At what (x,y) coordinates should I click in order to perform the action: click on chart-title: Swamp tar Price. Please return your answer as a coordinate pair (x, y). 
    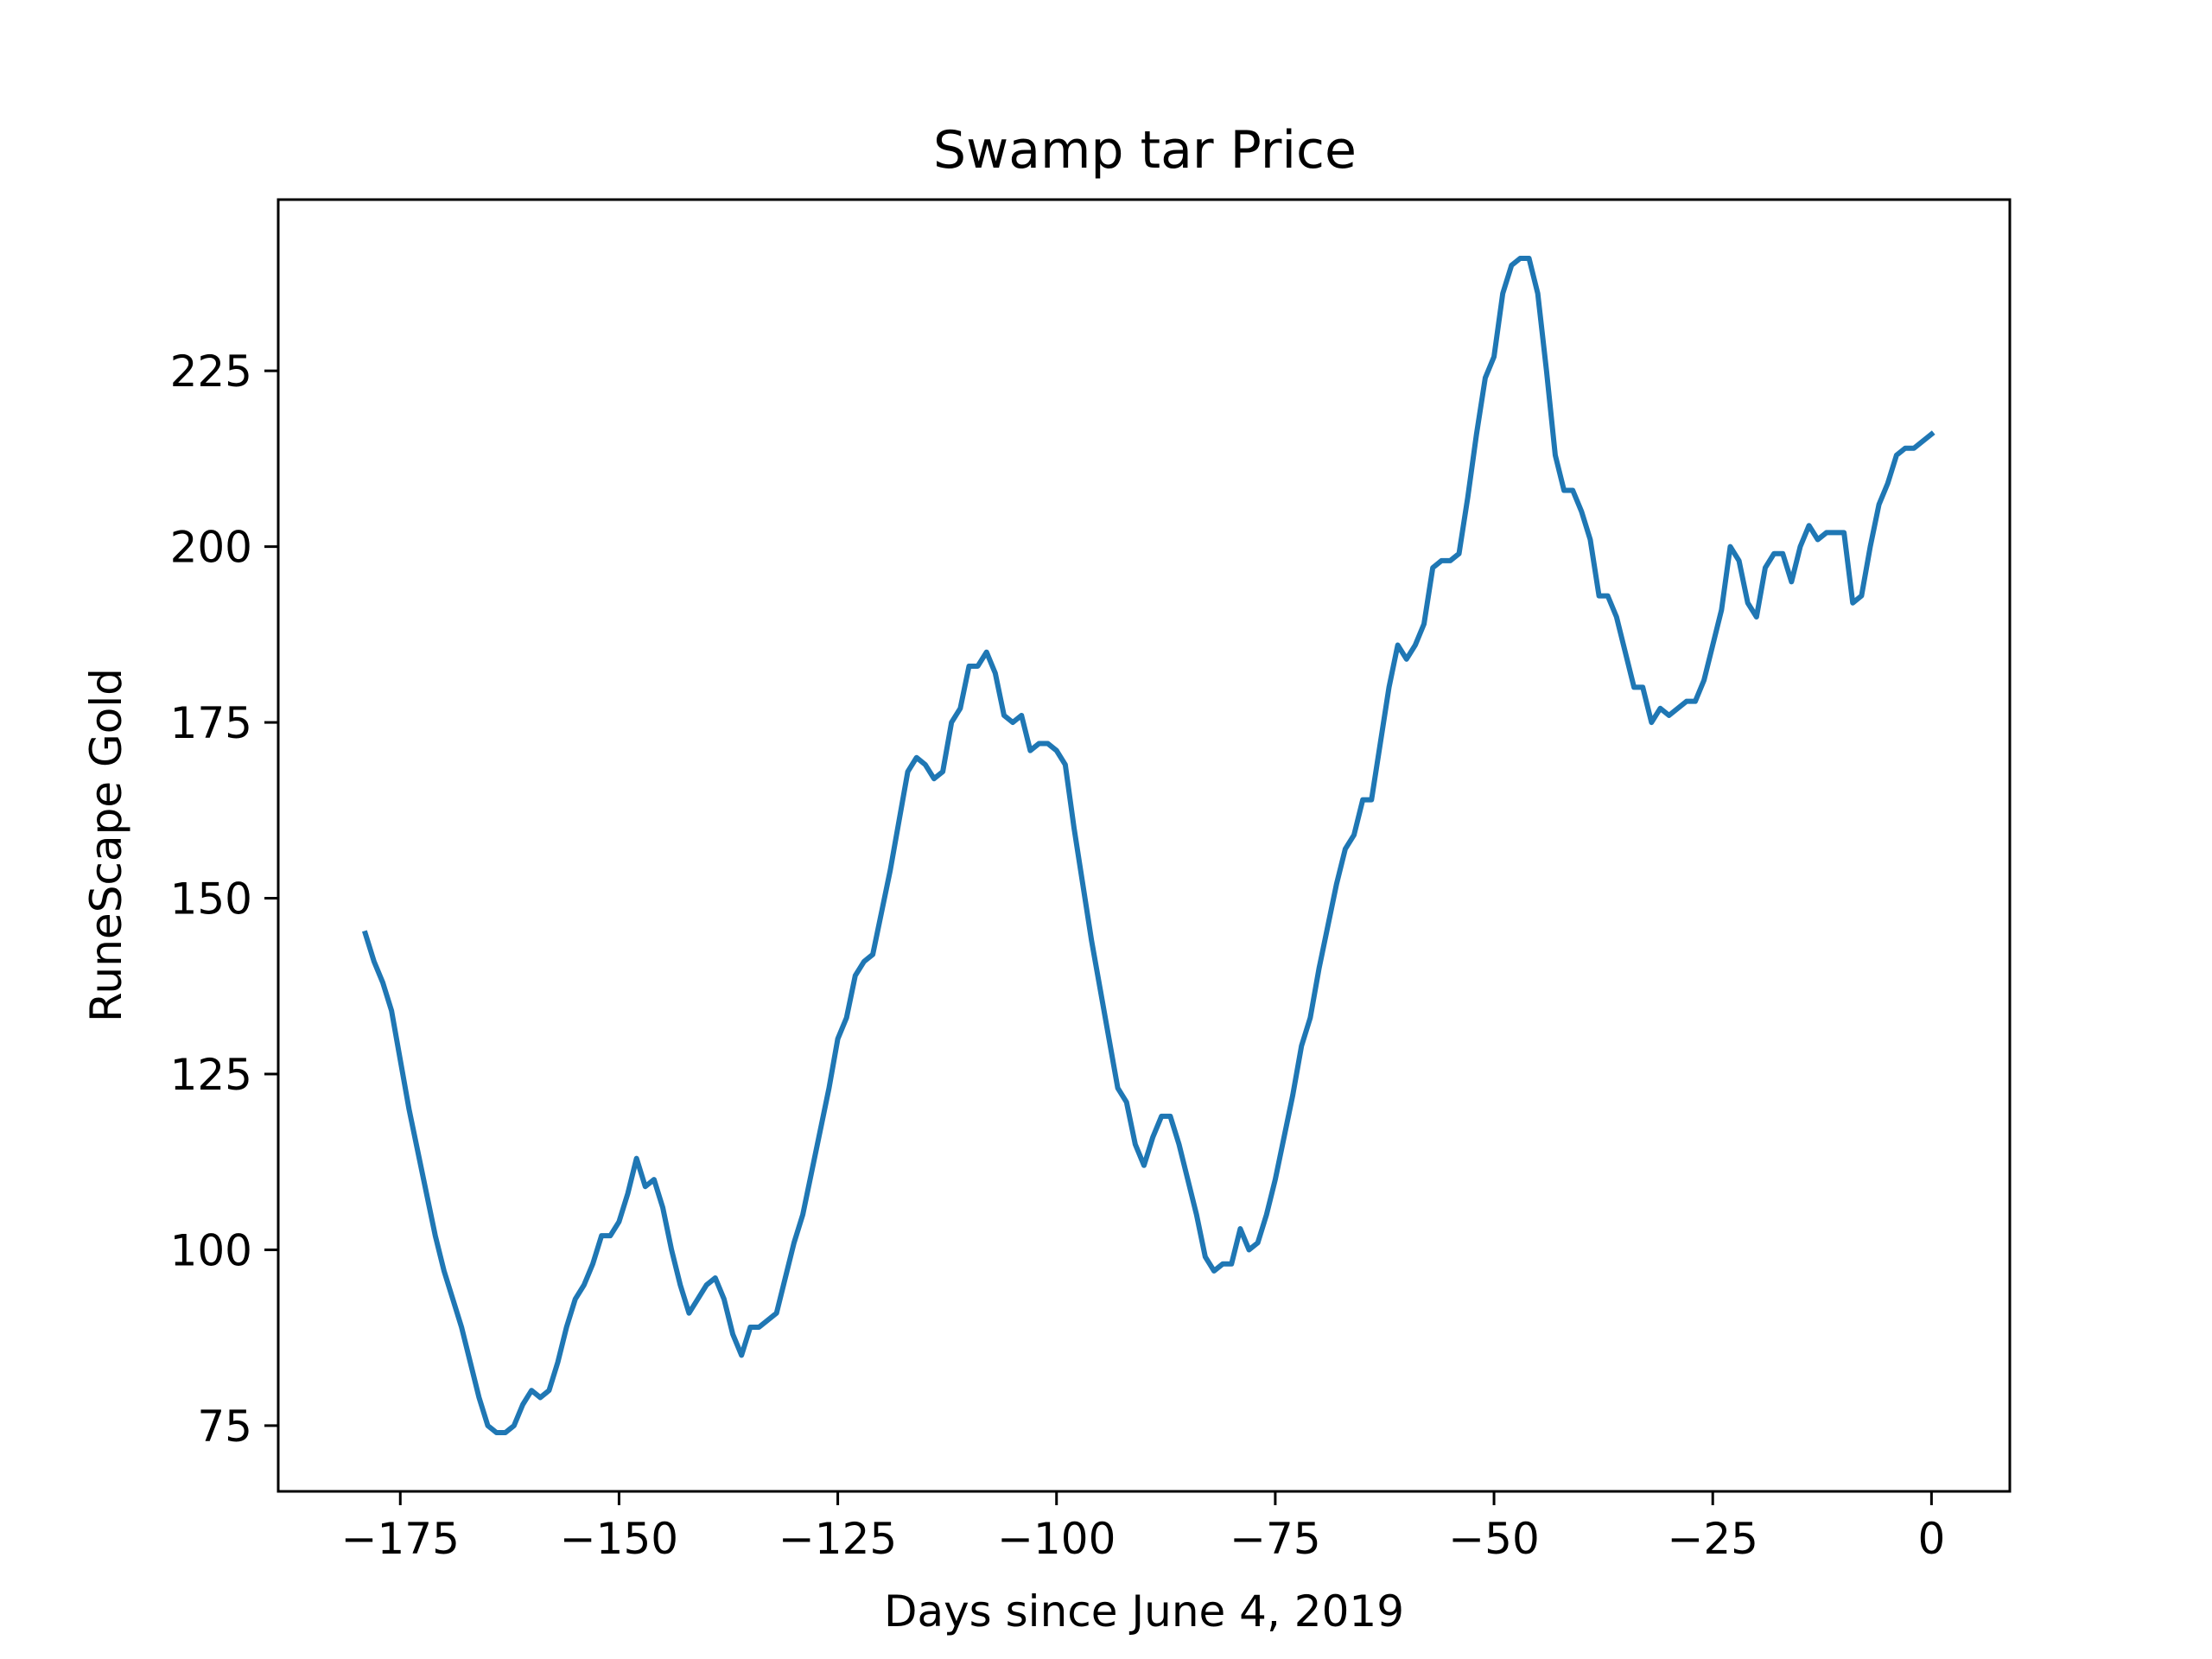
    Looking at the image, I should click on (1145, 150).